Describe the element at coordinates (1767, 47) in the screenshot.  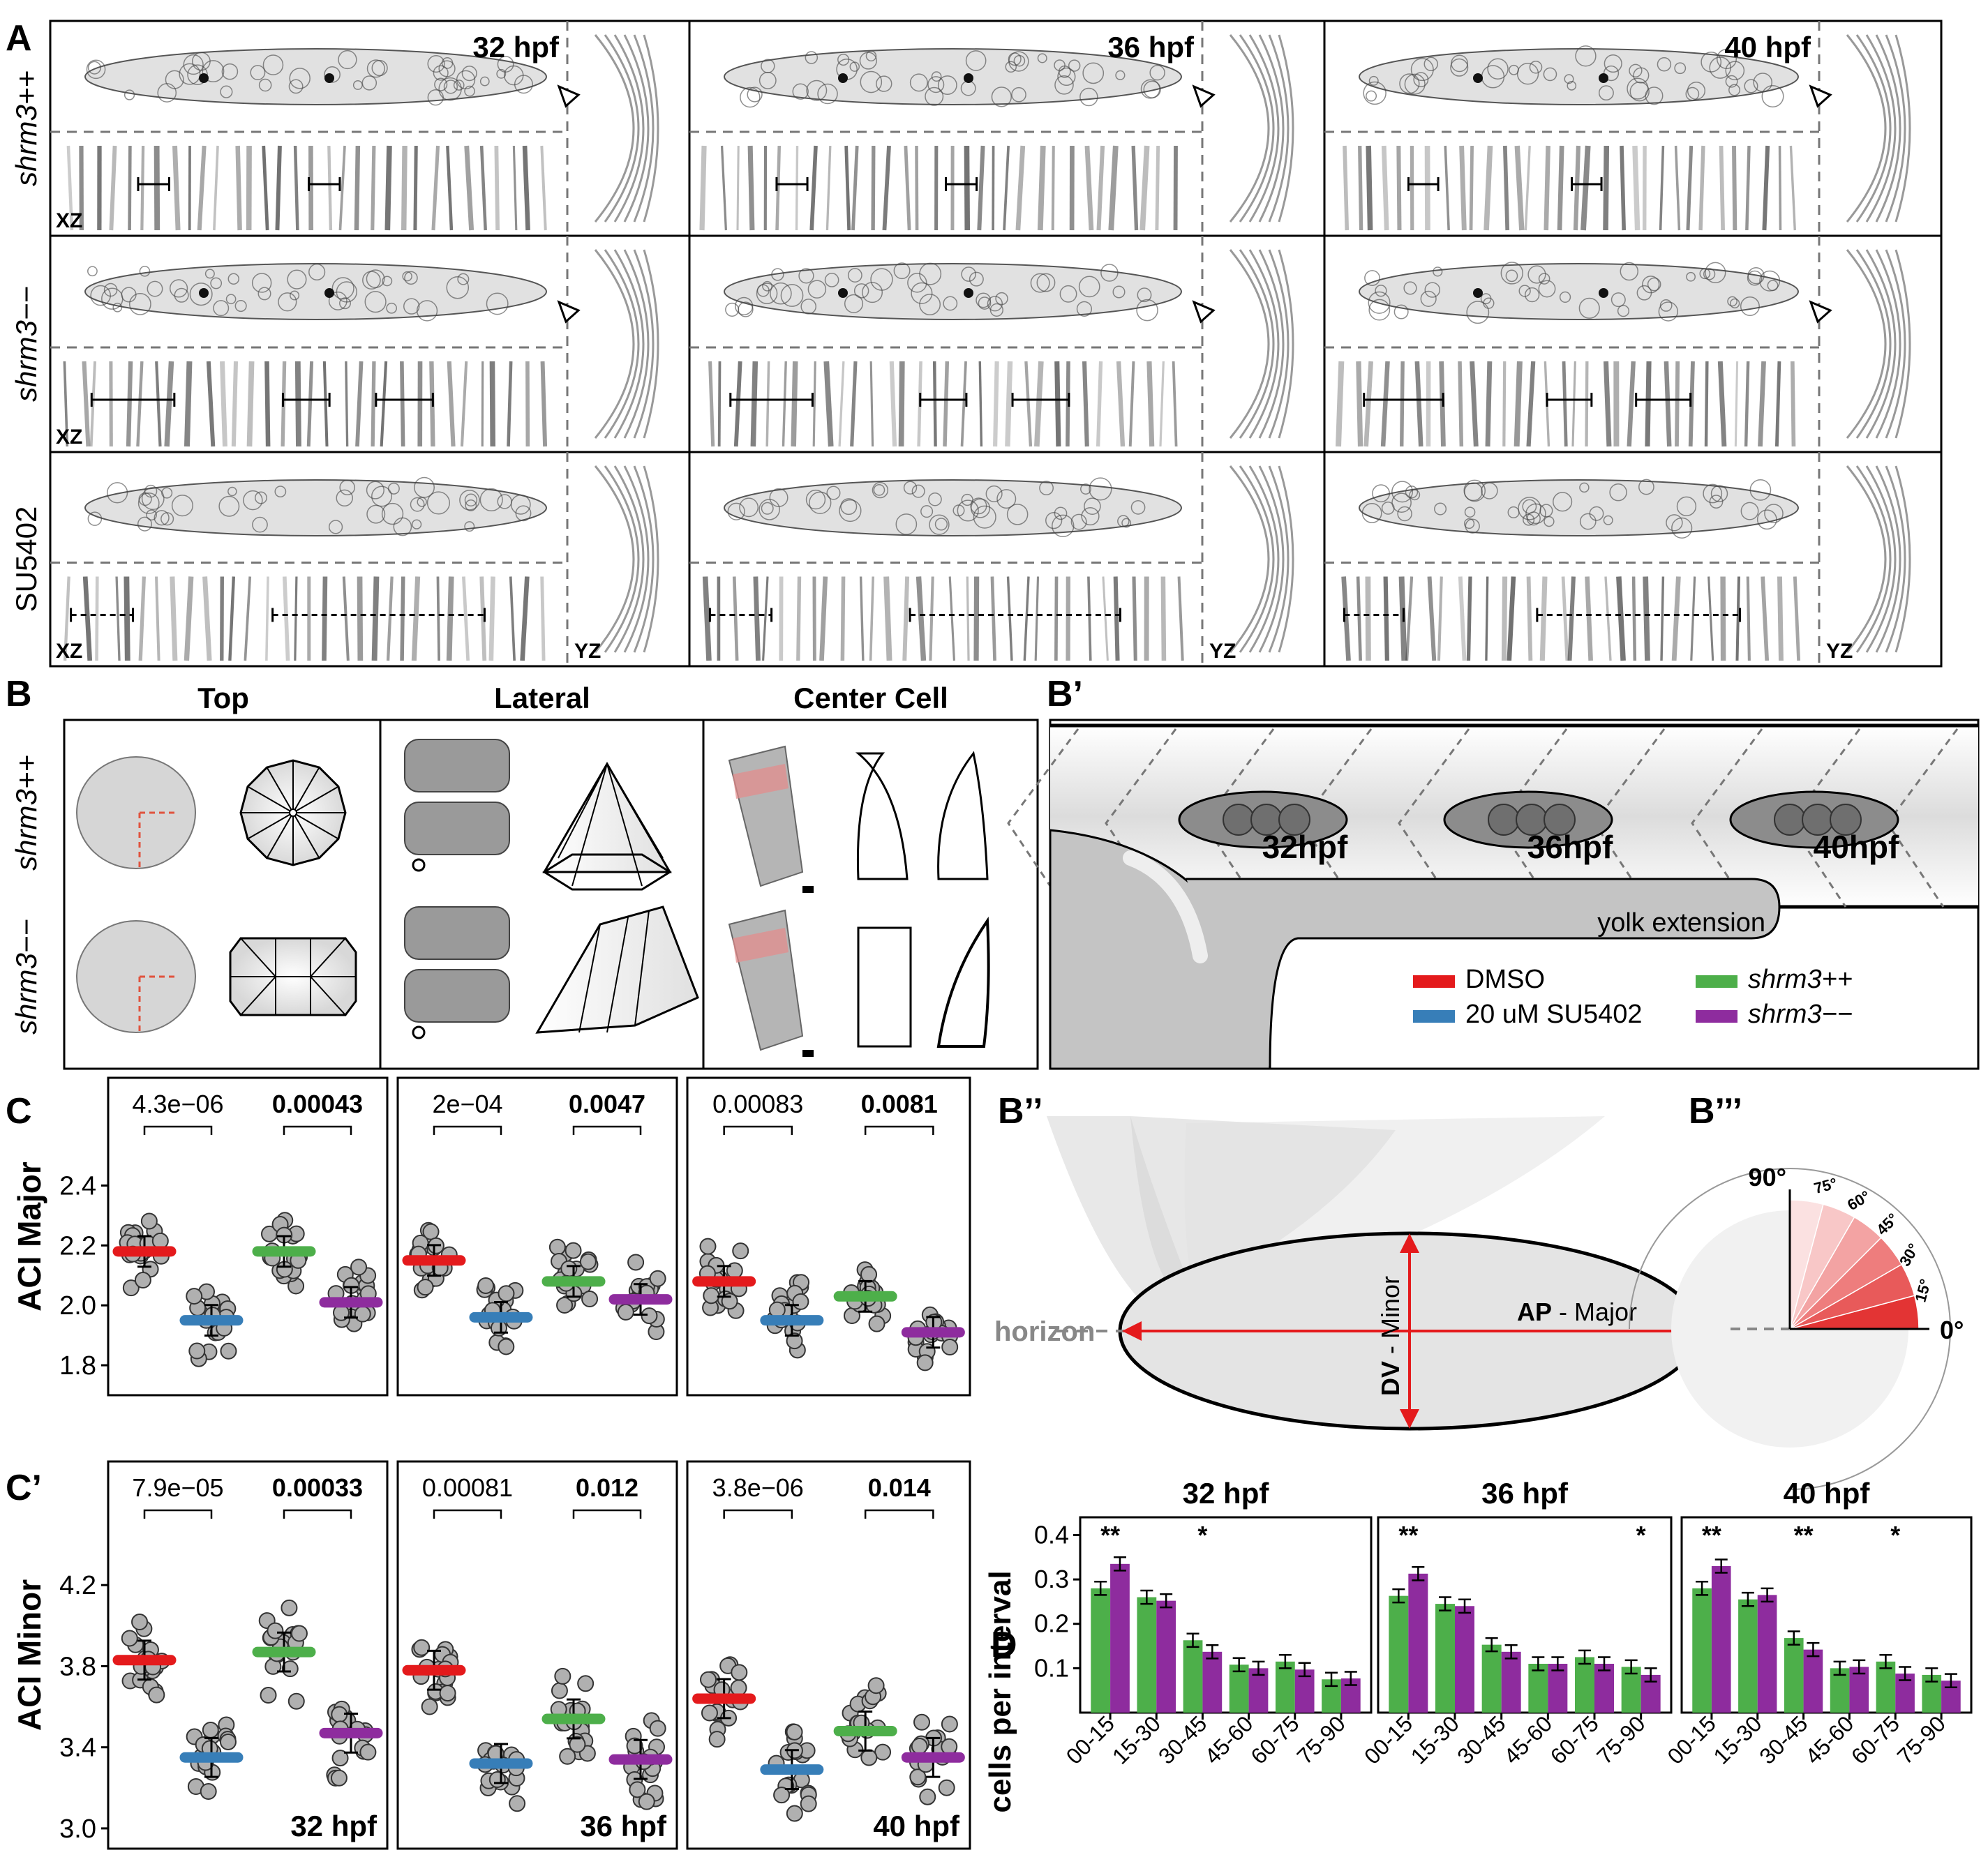
I see `timepoint-label: 40 hpf` at that location.